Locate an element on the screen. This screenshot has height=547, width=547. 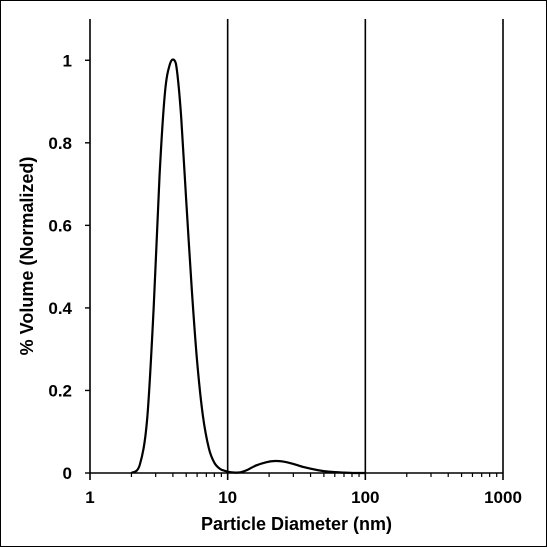
y-tick-label-4: 0.8 is located at coordinates (60, 143).